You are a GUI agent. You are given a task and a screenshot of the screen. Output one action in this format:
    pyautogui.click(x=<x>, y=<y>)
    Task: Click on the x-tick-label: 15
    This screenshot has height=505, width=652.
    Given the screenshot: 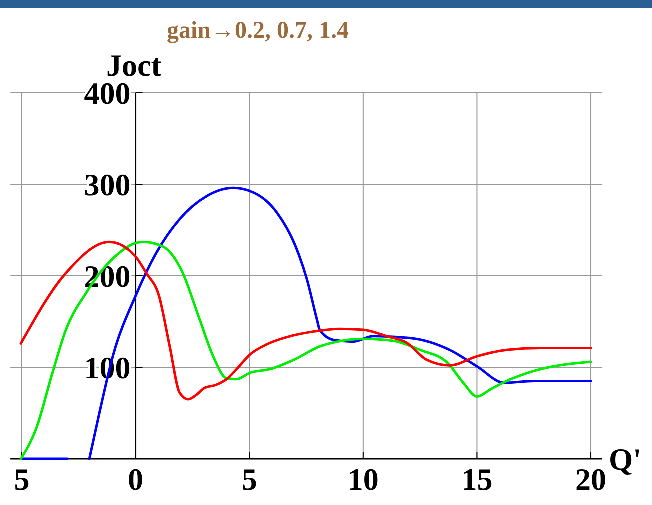 What is the action you would take?
    pyautogui.click(x=477, y=479)
    